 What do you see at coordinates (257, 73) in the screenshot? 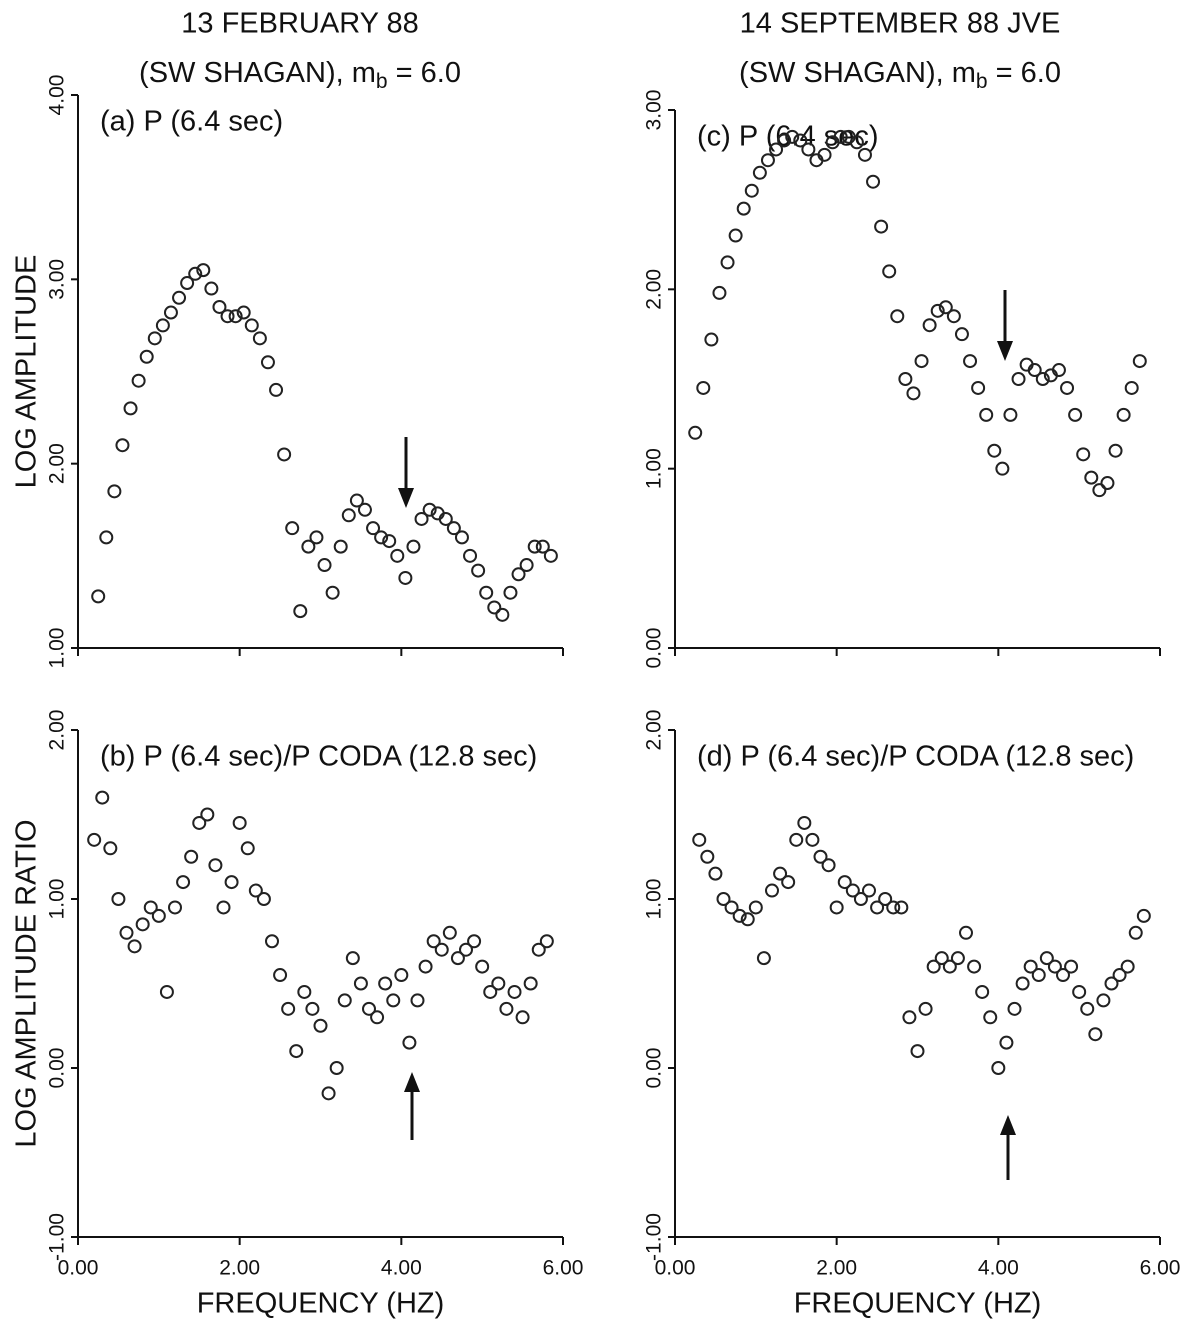
I see `subtitle-text: (SW SHAGAN), m` at bounding box center [257, 73].